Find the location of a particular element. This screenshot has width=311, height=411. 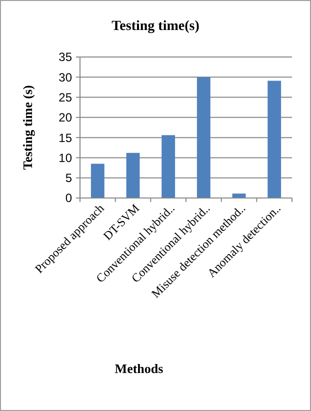

x-axis-title: Methods is located at coordinates (139, 368).